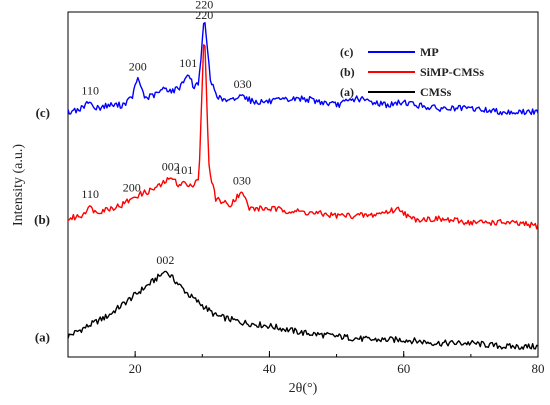 This screenshot has height=405, width=550. What do you see at coordinates (42, 336) in the screenshot?
I see `curve-tag: (a)` at bounding box center [42, 336].